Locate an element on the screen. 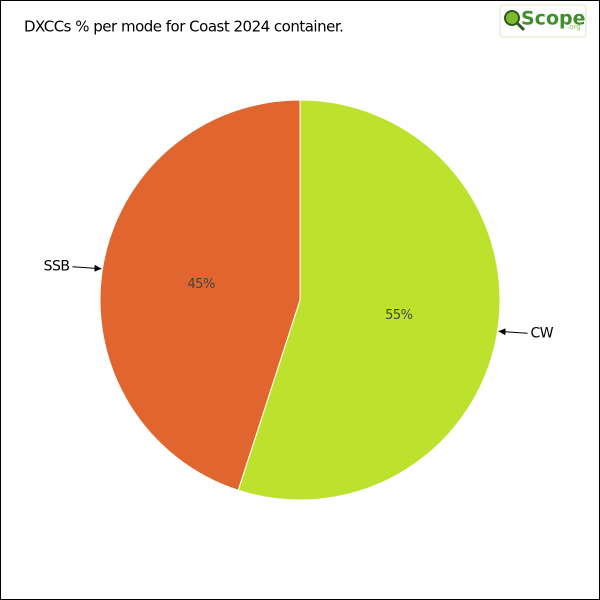  logo-suffix: .org is located at coordinates (574, 27).